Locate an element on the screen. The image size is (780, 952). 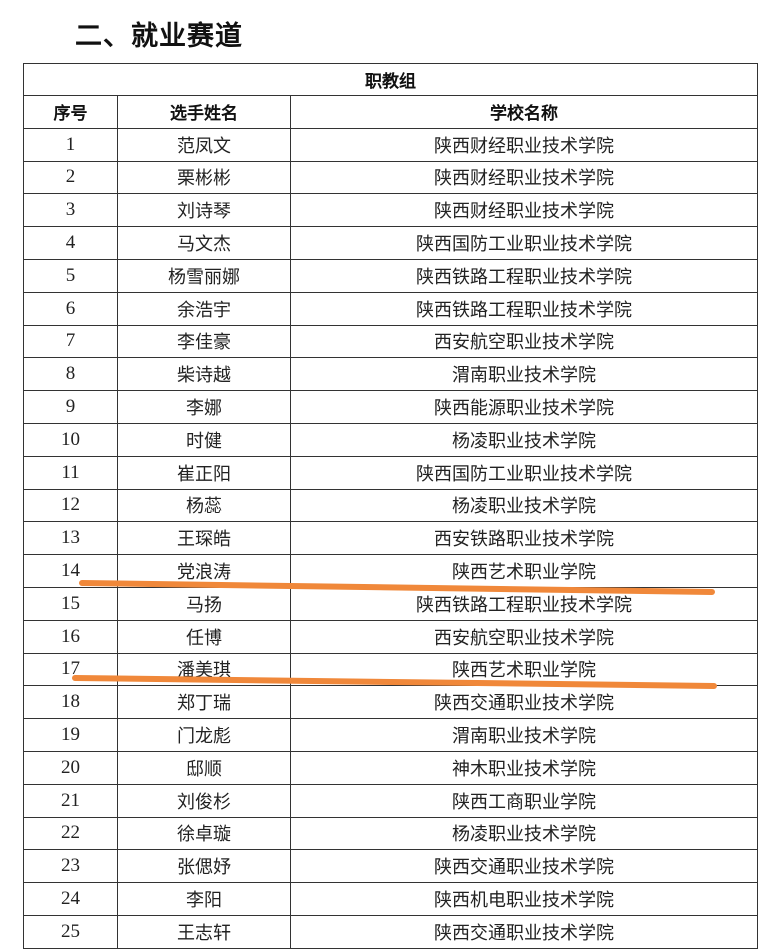
contestant-name: 余浩宇 is located at coordinates (204, 308).